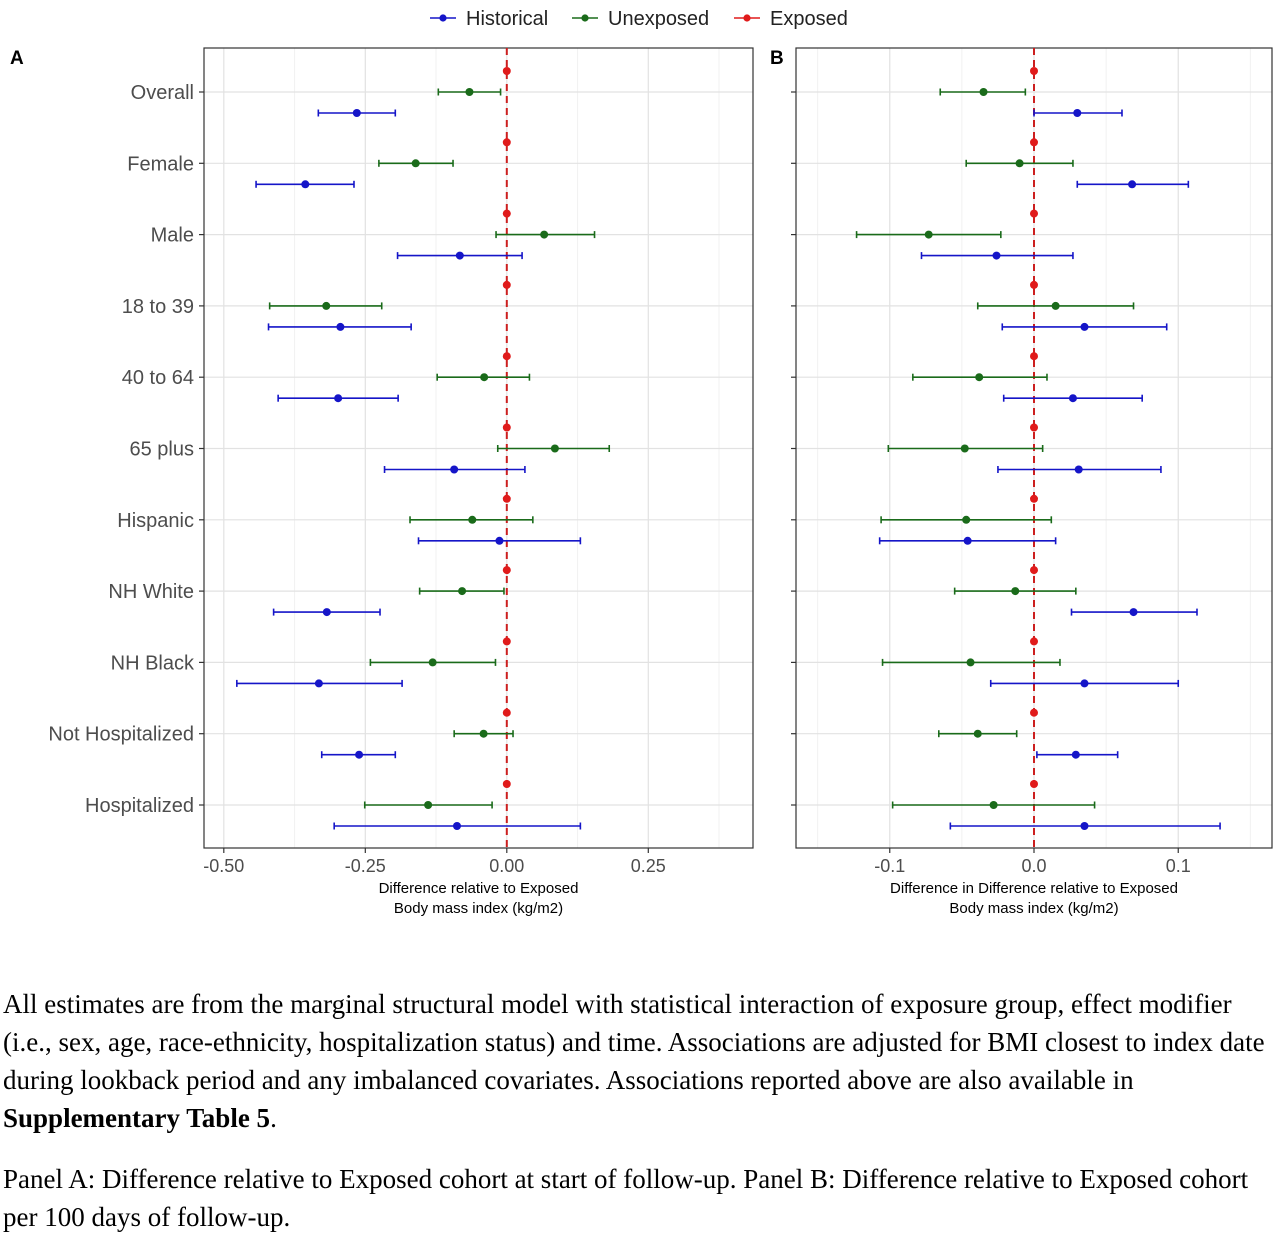 The height and width of the screenshot is (1236, 1280). I want to click on panel-b-xtick-label-0: -0.1, so click(889, 866).